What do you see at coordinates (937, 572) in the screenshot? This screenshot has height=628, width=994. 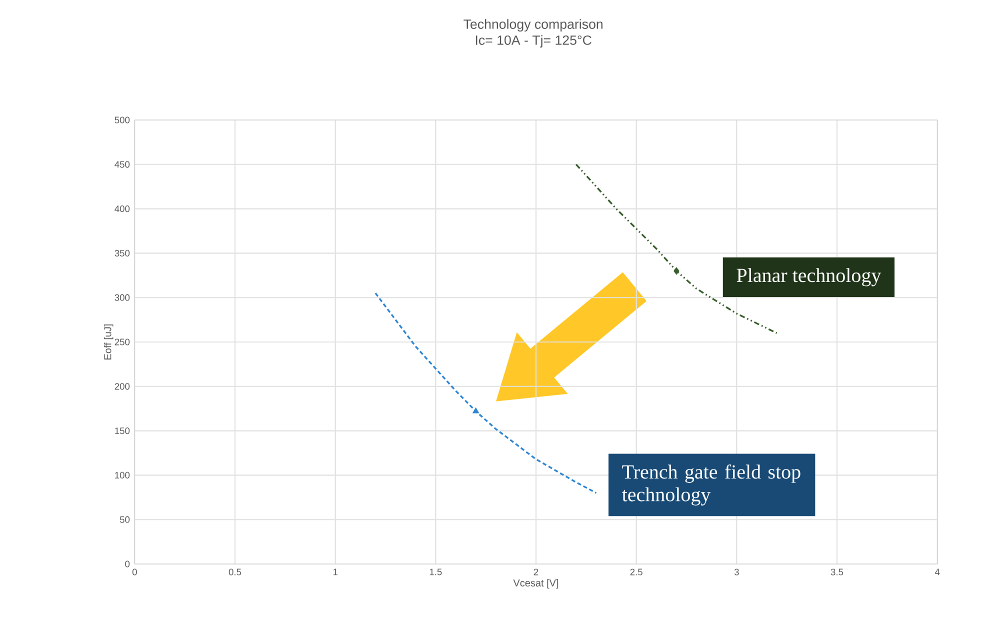 I see `x-tick-label: 4` at bounding box center [937, 572].